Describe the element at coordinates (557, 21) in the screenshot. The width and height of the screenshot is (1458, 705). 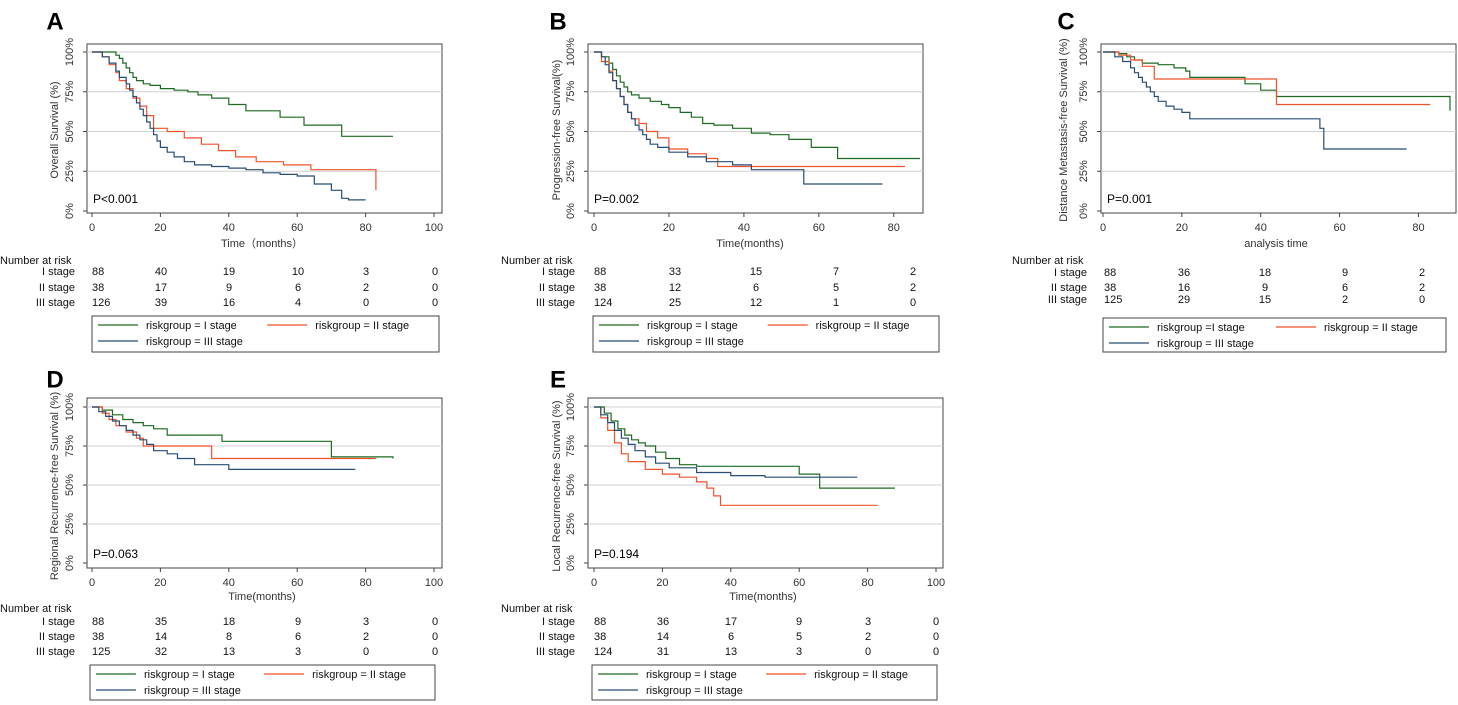
I see `panel-letter: B` at that location.